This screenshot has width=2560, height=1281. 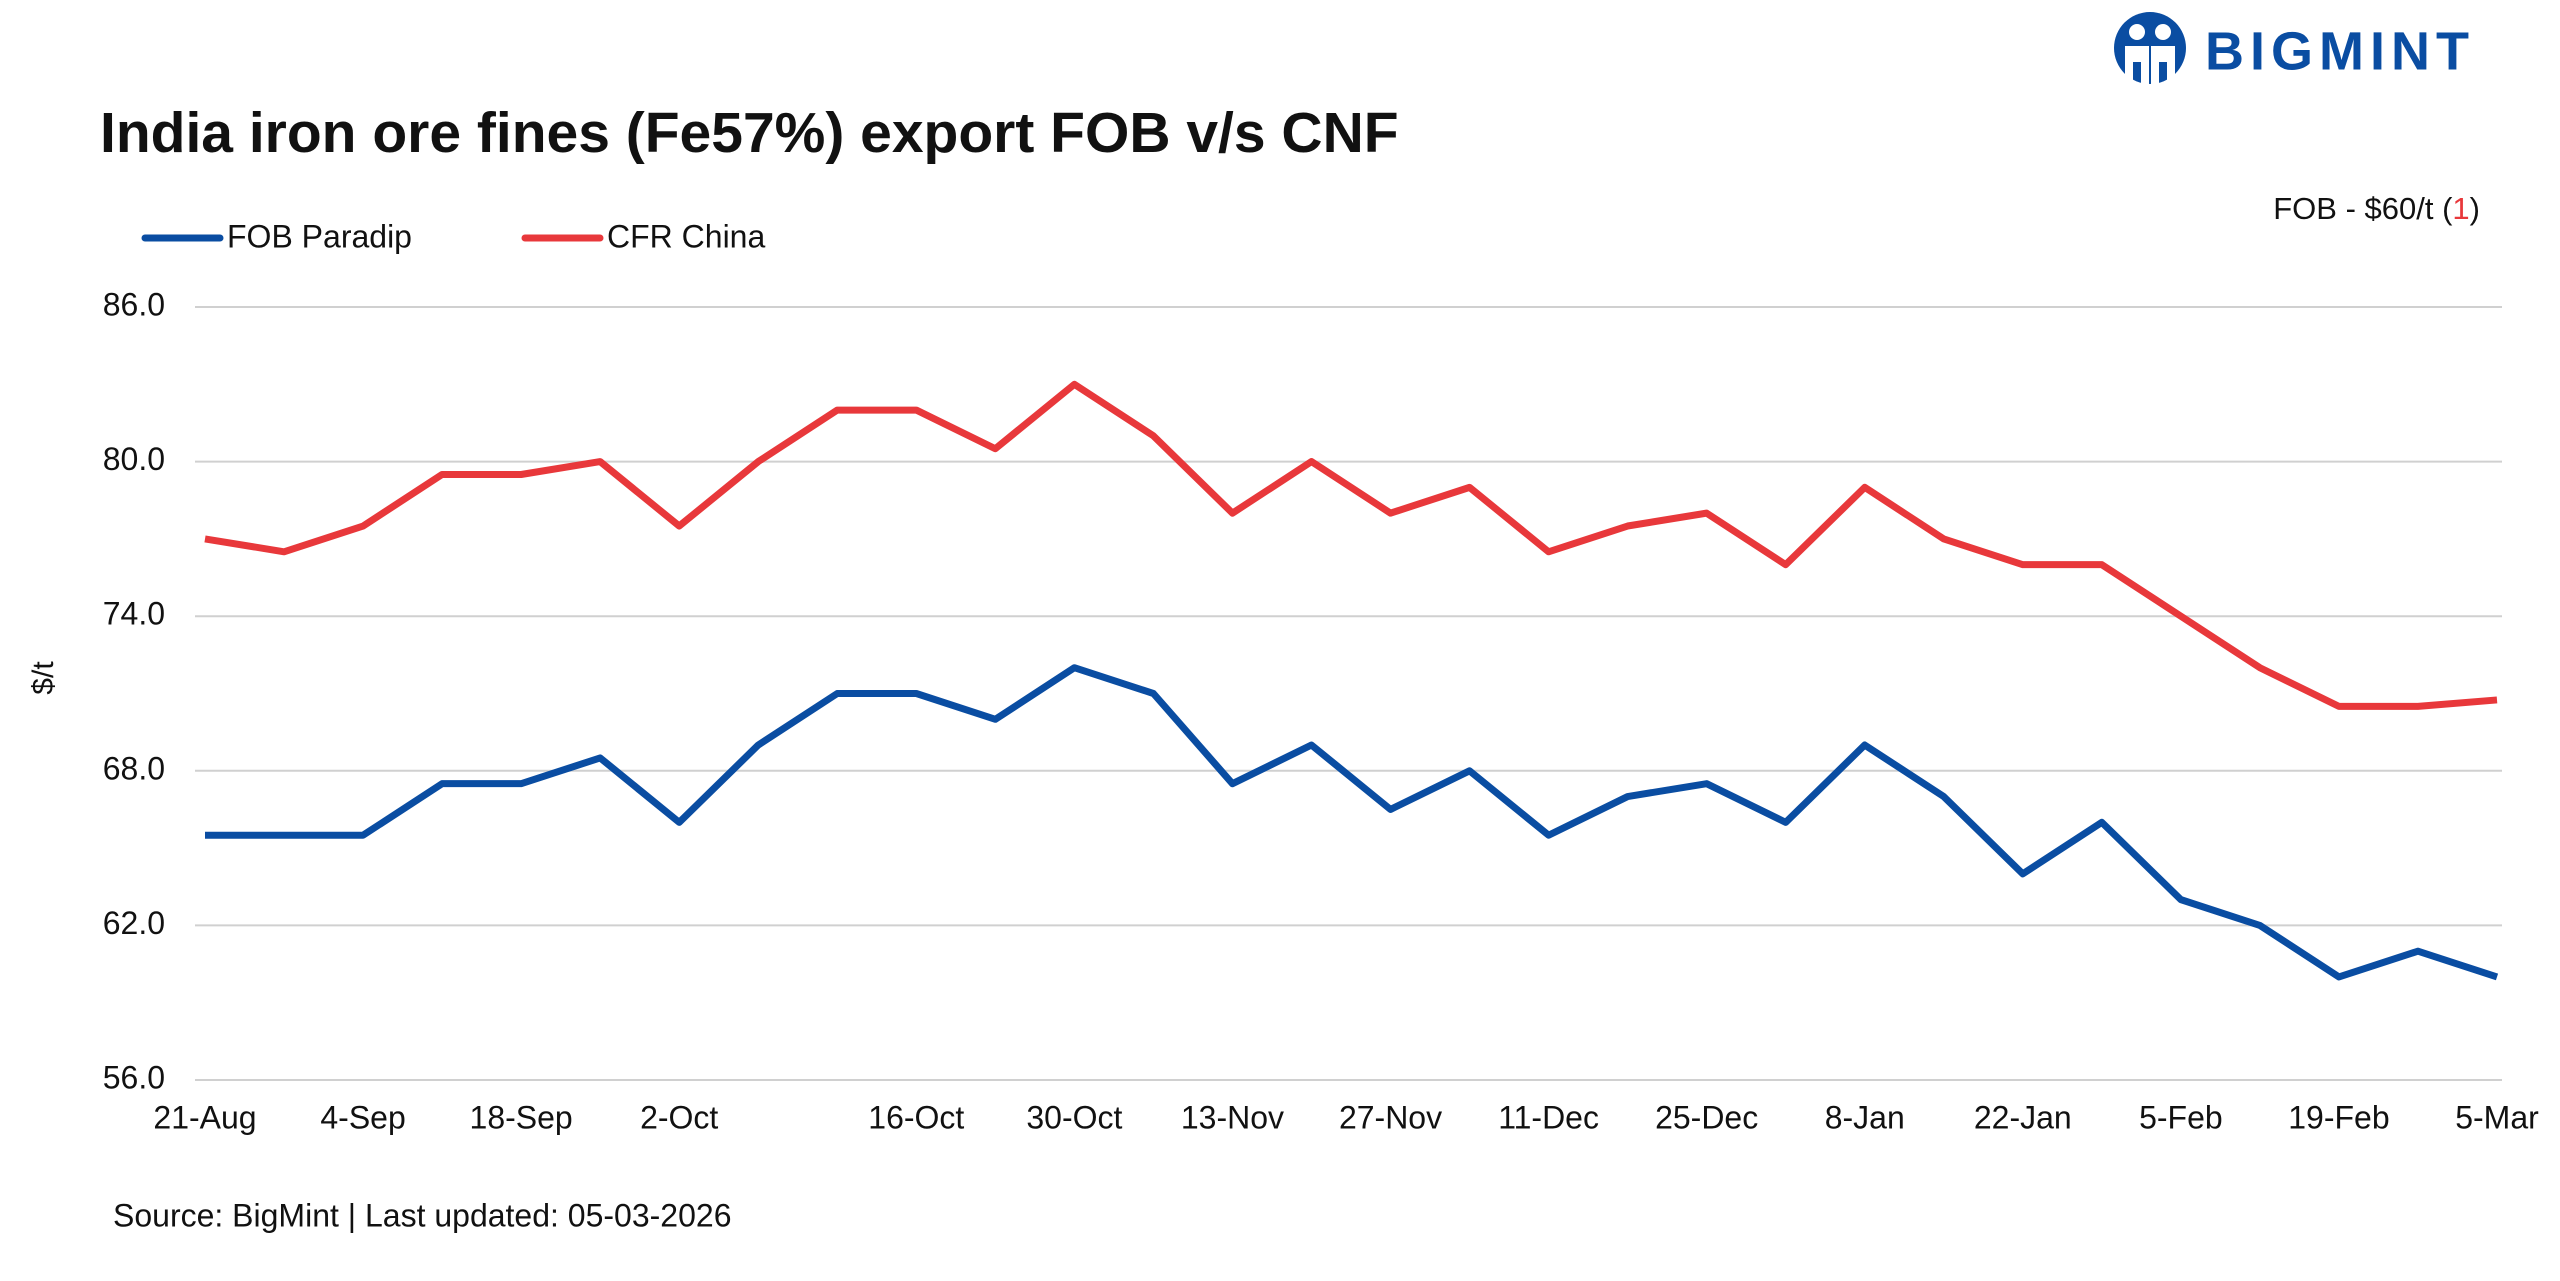 What do you see at coordinates (1706, 1117) in the screenshot?
I see `x-tick-label: 25-Dec` at bounding box center [1706, 1117].